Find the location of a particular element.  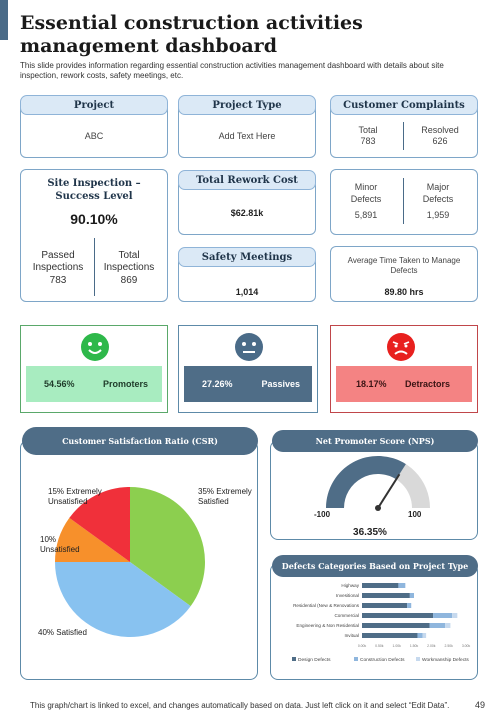

page-number: 49 is located at coordinates (480, 705).